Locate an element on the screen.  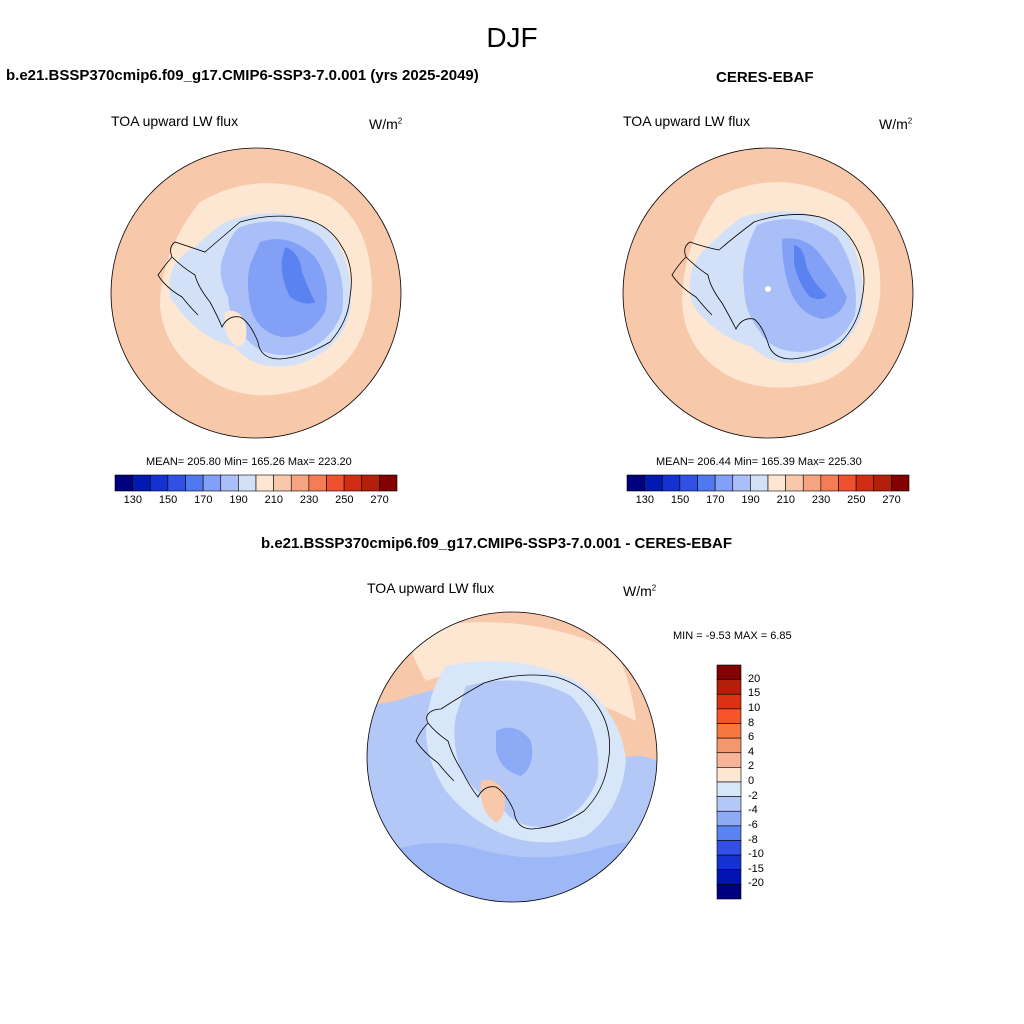
colorbar-tick-label: 170 is located at coordinates (715, 500).